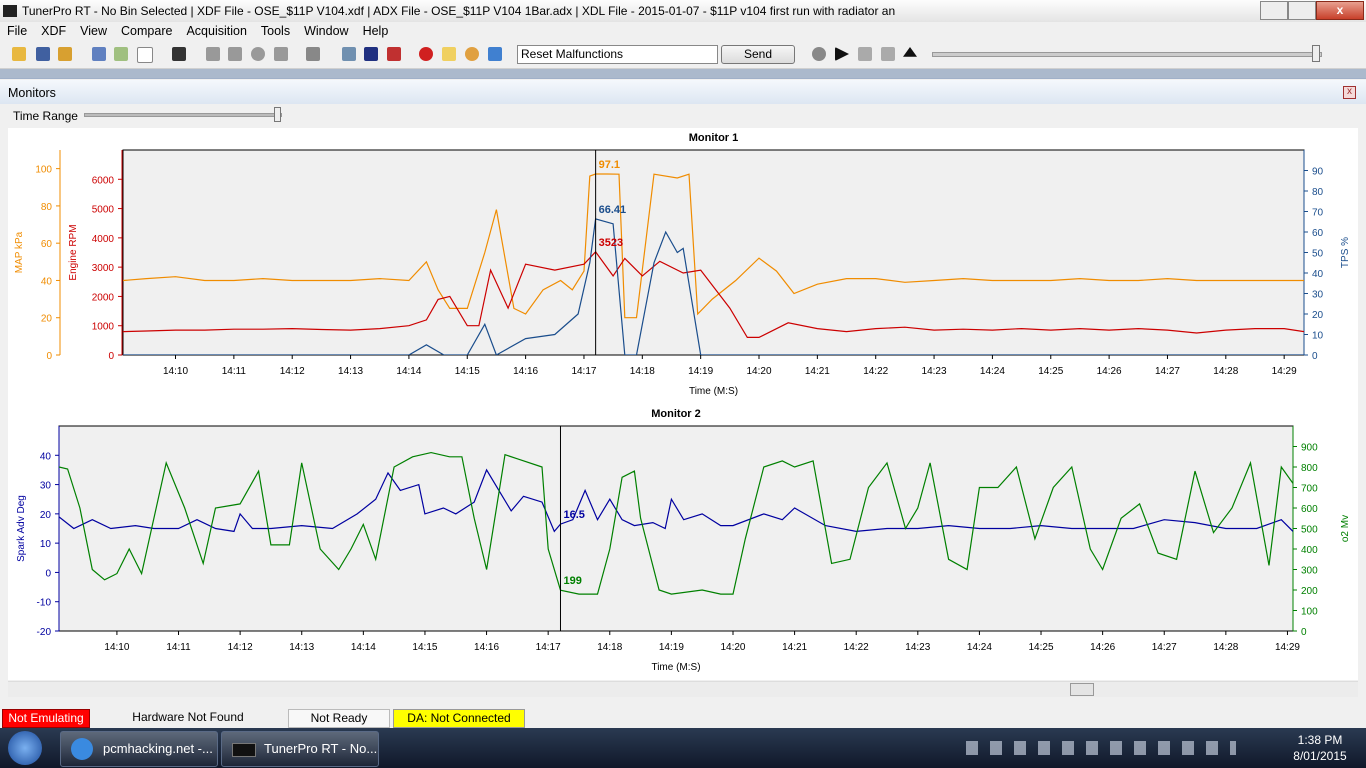 The height and width of the screenshot is (768, 1366). I want to click on cursor-value: 97.1, so click(609, 165).